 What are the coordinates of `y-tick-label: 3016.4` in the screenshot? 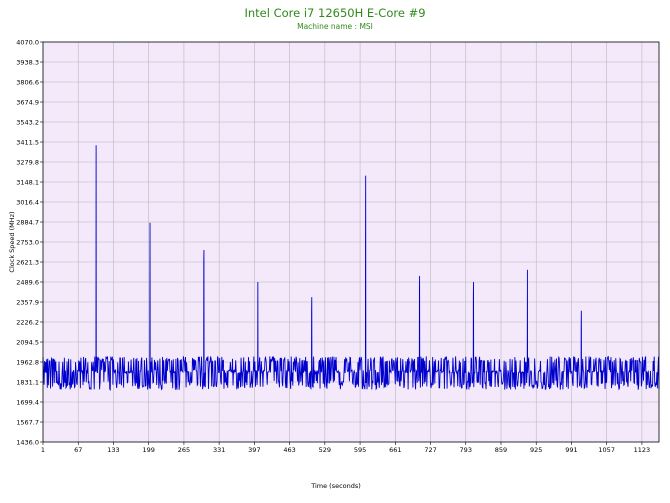 It's located at (27, 202).